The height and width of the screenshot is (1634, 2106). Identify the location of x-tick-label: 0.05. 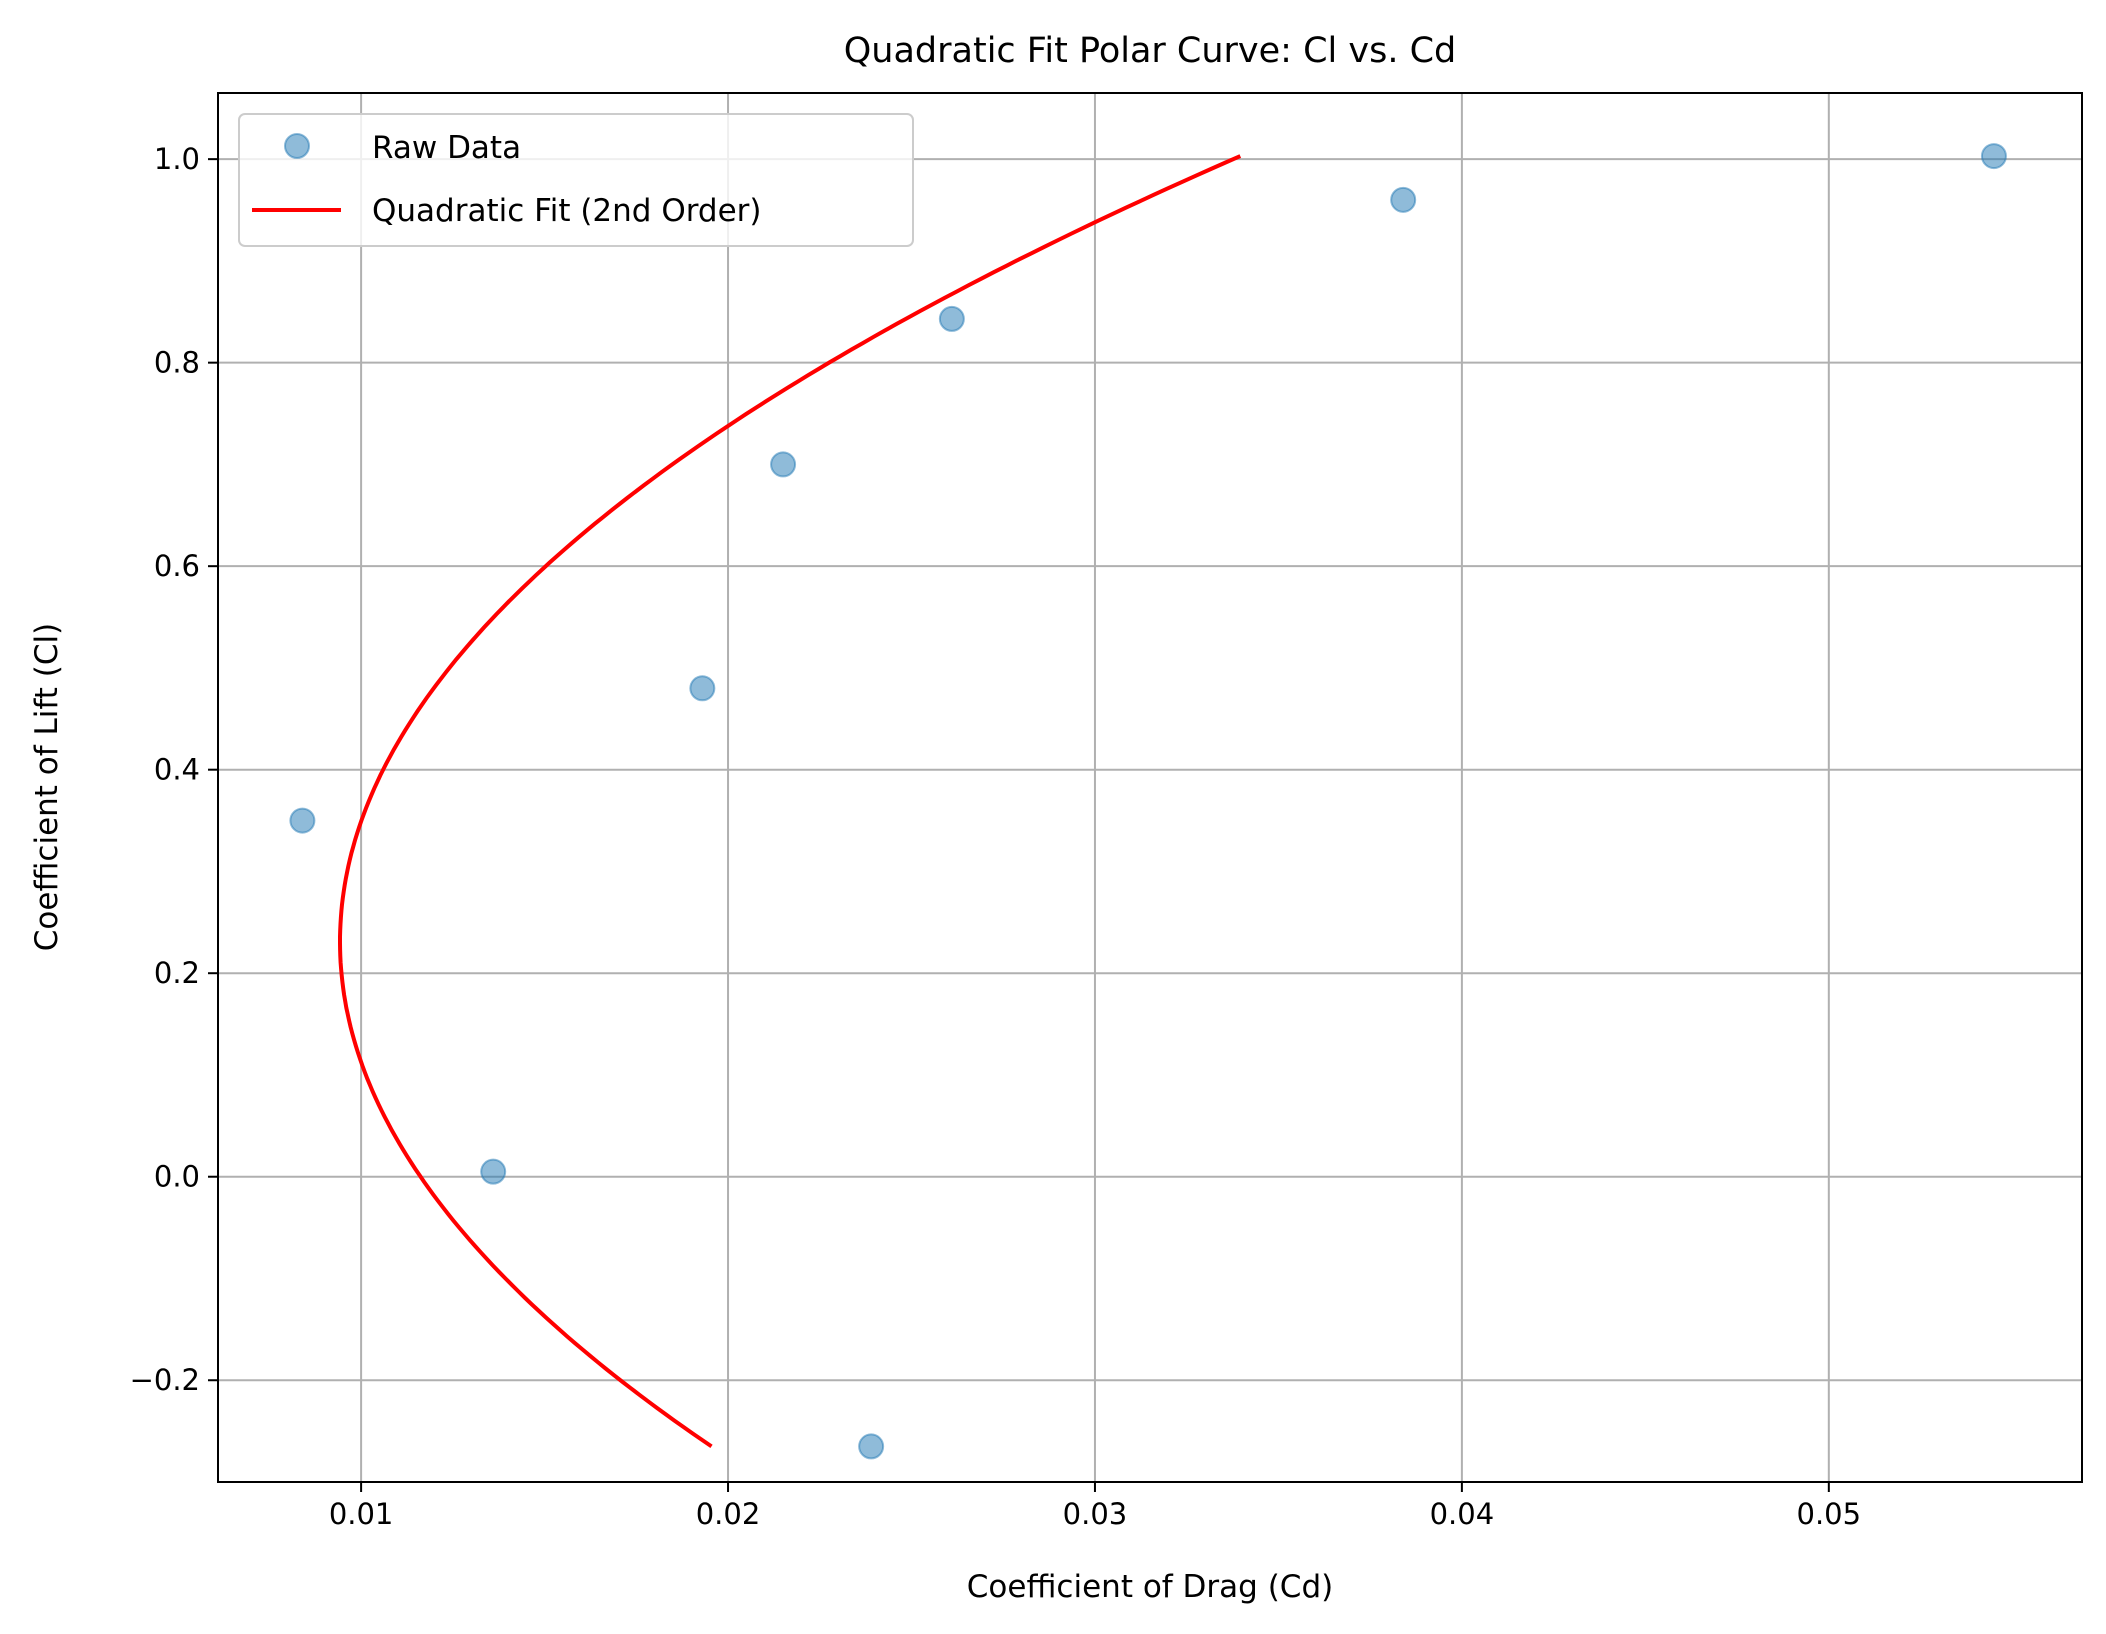
(1829, 1514).